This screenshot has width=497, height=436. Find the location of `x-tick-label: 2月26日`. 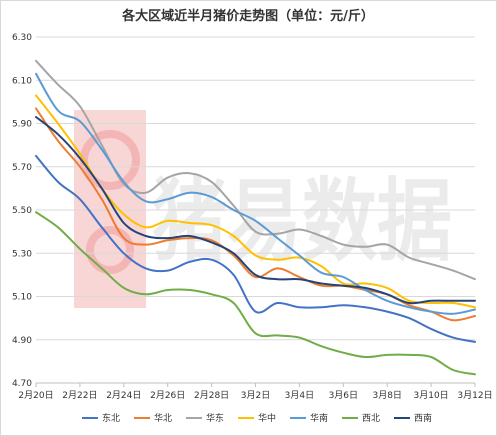

x-tick-label: 2月26日 is located at coordinates (167, 395).